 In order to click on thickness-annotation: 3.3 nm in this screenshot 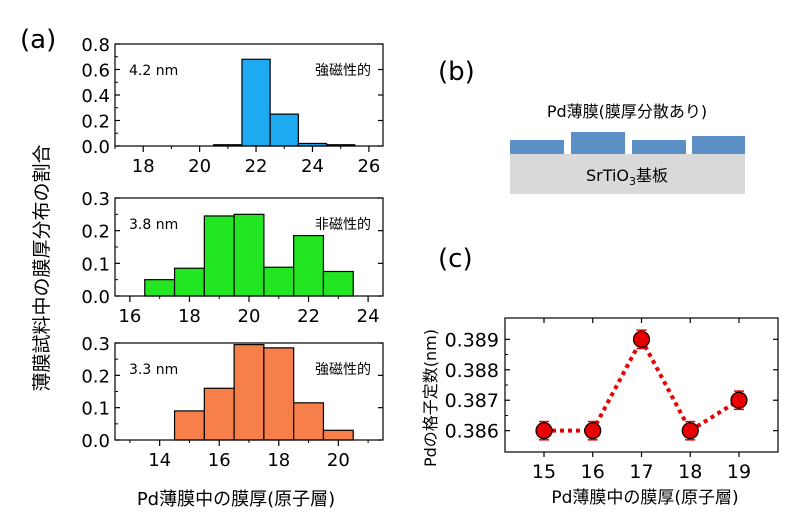, I will do `click(153, 370)`.